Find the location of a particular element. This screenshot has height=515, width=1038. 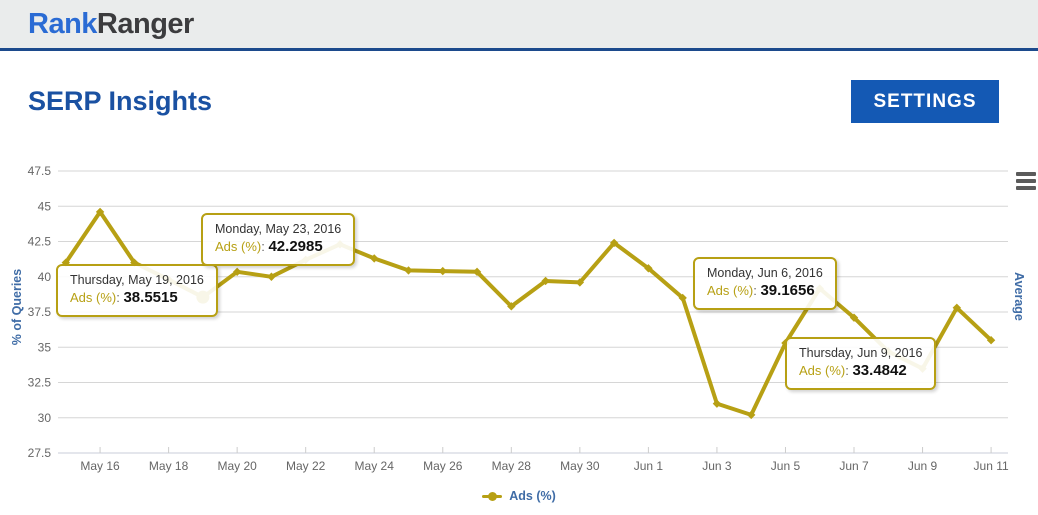

right-axis-title: Average is located at coordinates (1019, 296).